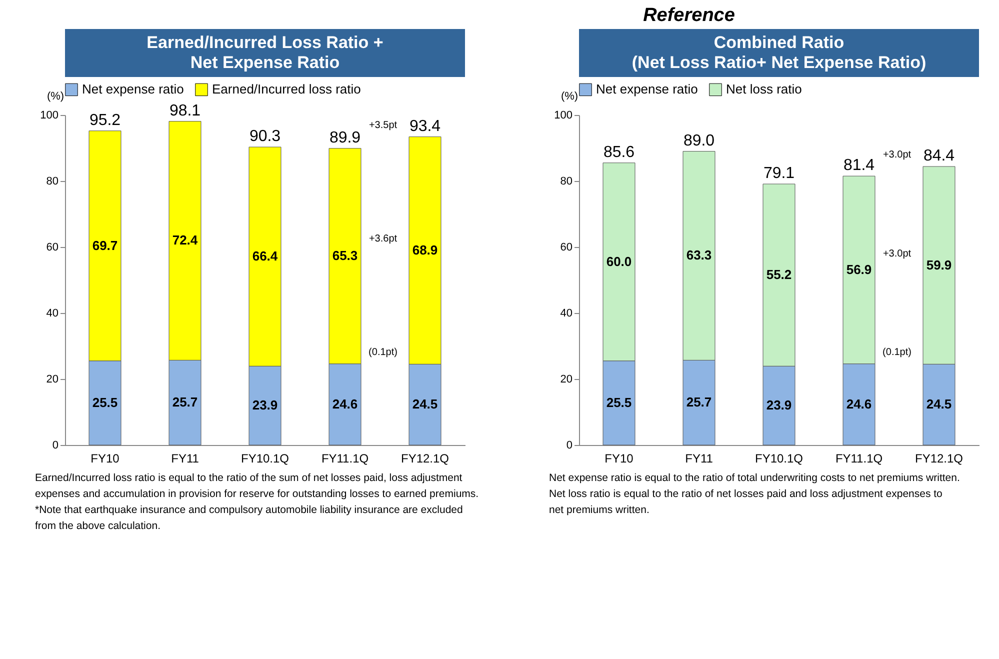 The width and height of the screenshot is (999, 659). I want to click on total-label: 95.2, so click(105, 120).